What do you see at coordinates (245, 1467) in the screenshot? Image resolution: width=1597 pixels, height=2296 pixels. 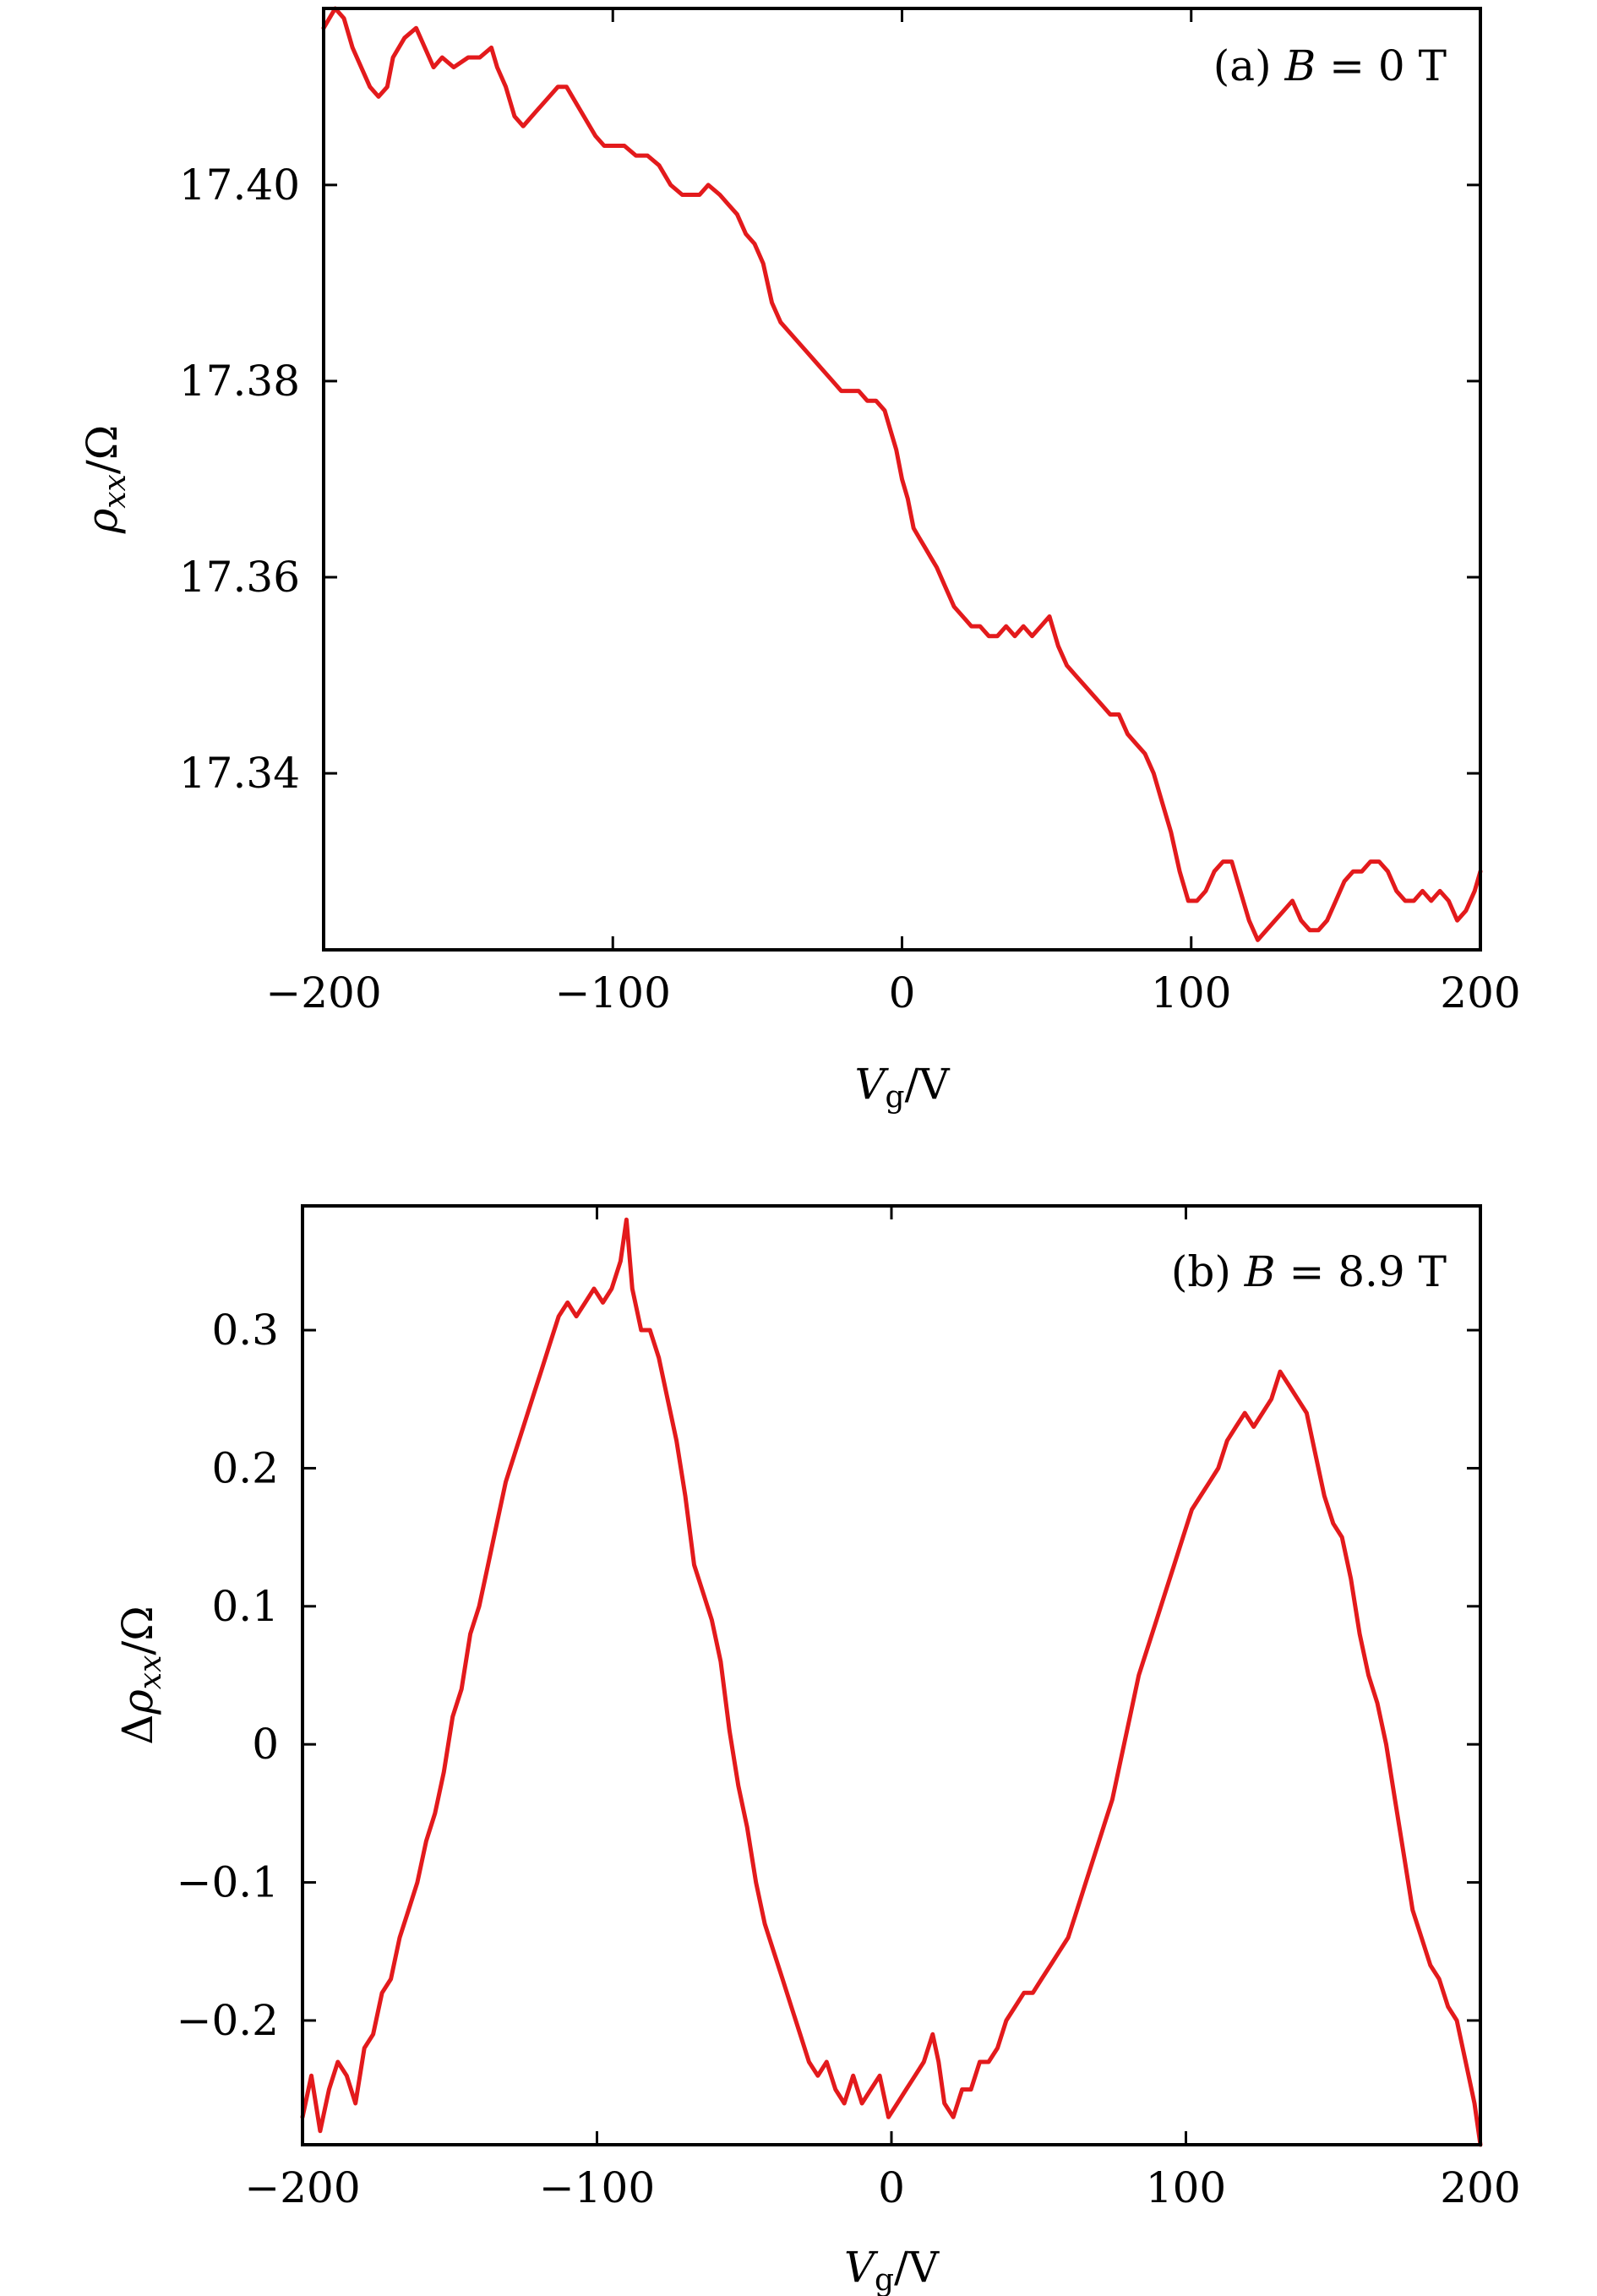 I see `y-tick-label: 0.2` at bounding box center [245, 1467].